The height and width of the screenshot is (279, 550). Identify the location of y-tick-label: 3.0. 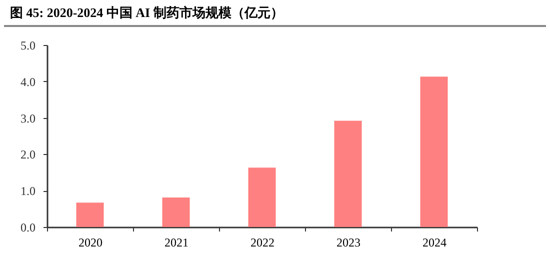
(28, 118).